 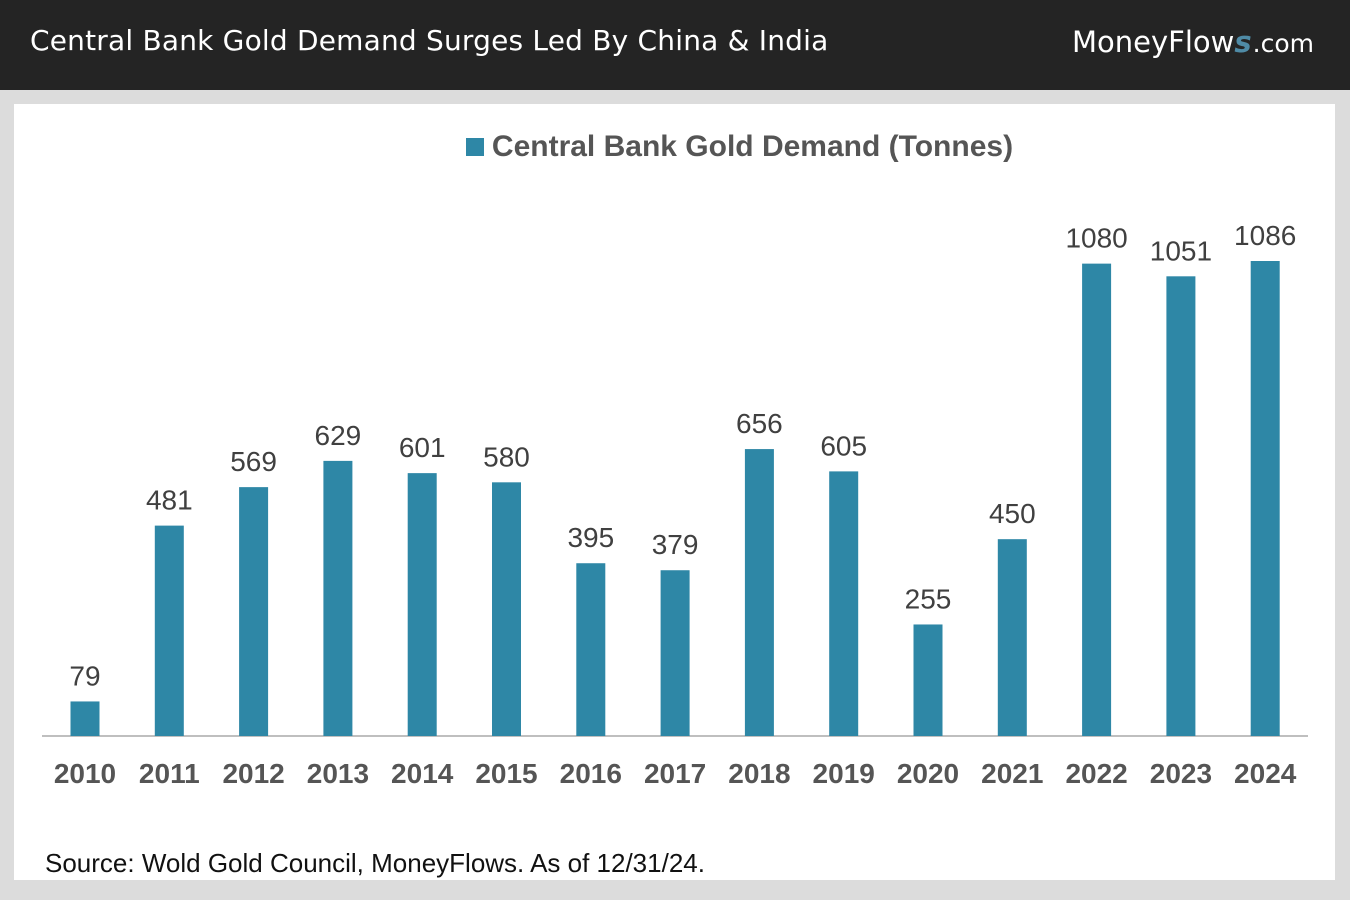 I want to click on x-tick-label-2018: 2018, so click(x=759, y=773).